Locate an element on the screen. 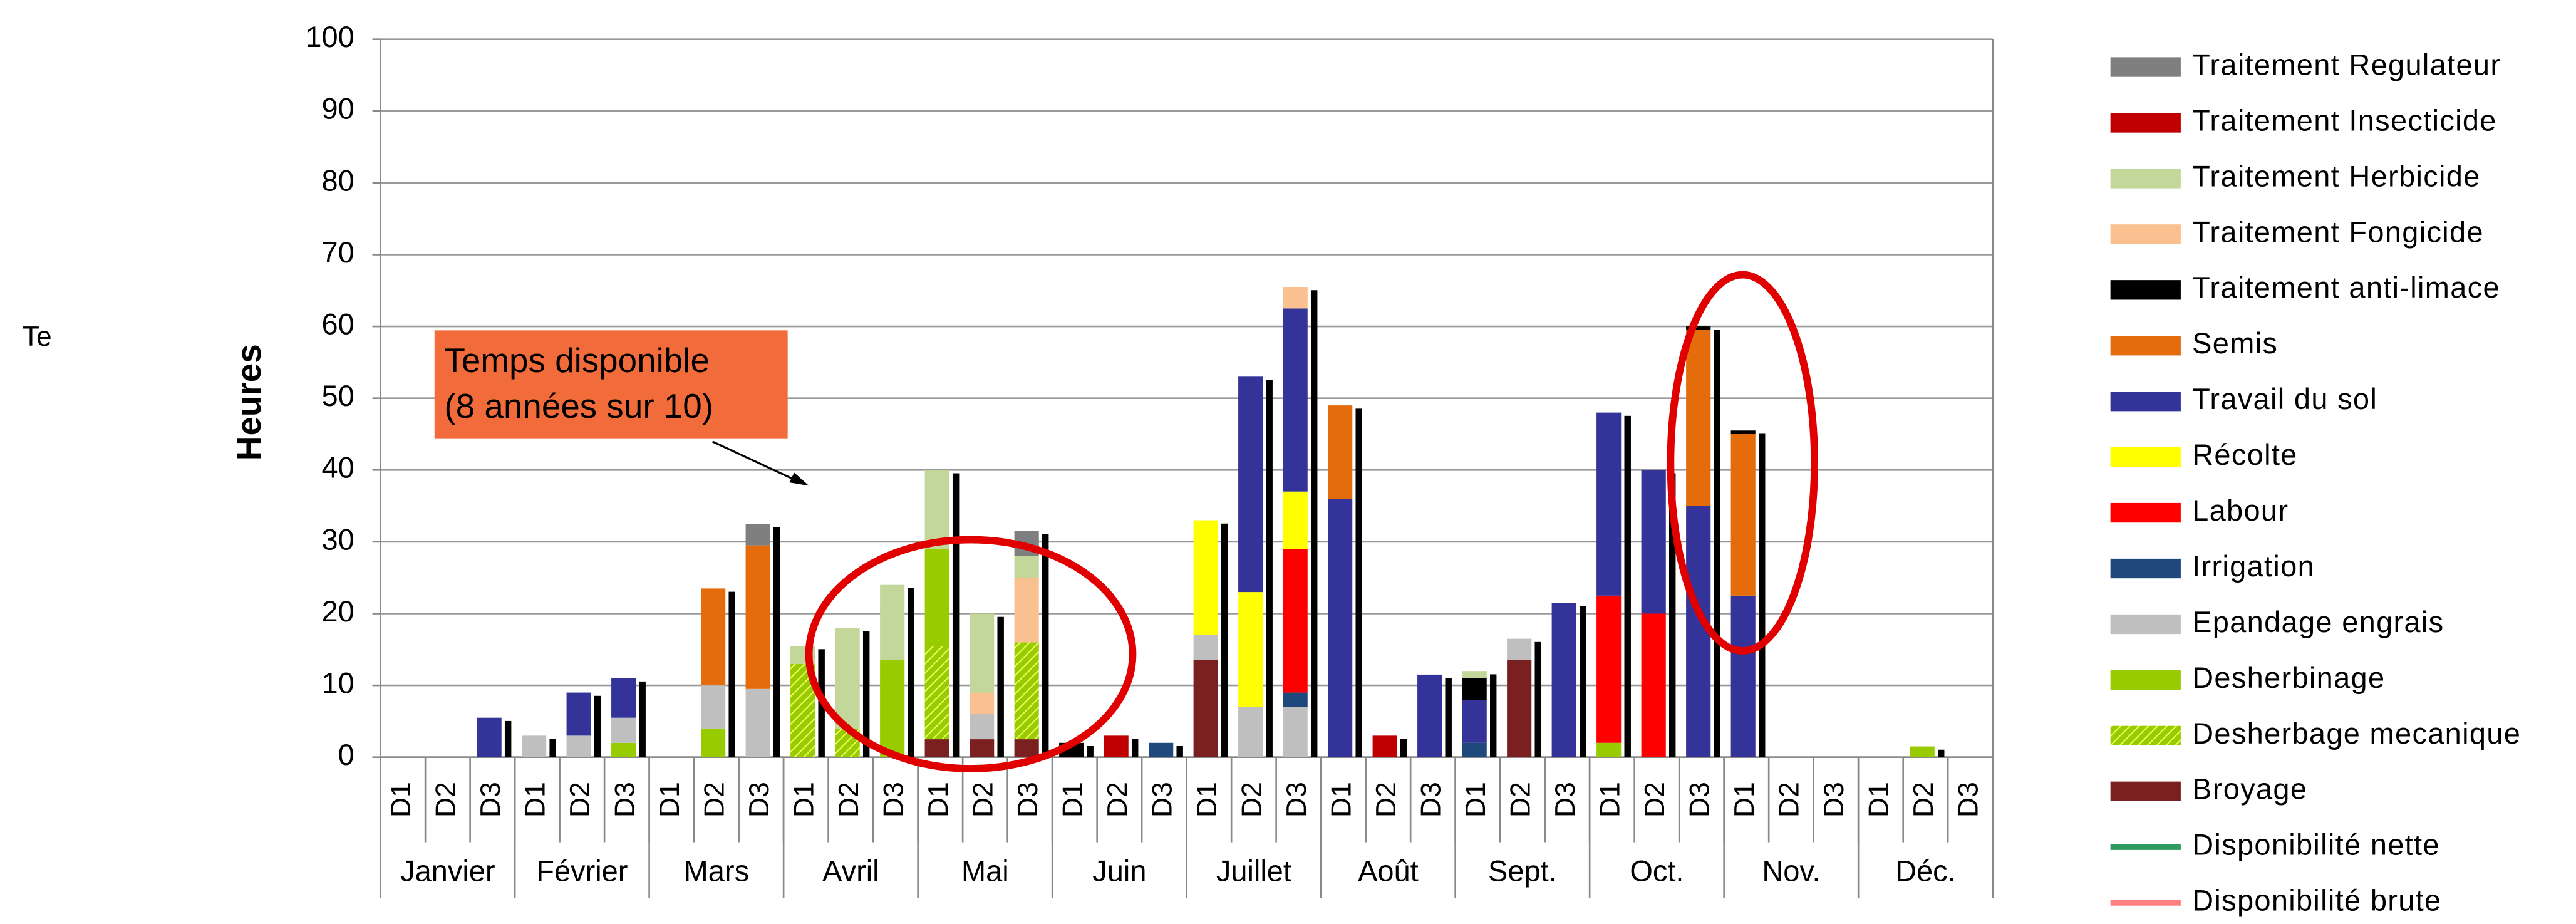  legend-label: Récolte is located at coordinates (2244, 454).